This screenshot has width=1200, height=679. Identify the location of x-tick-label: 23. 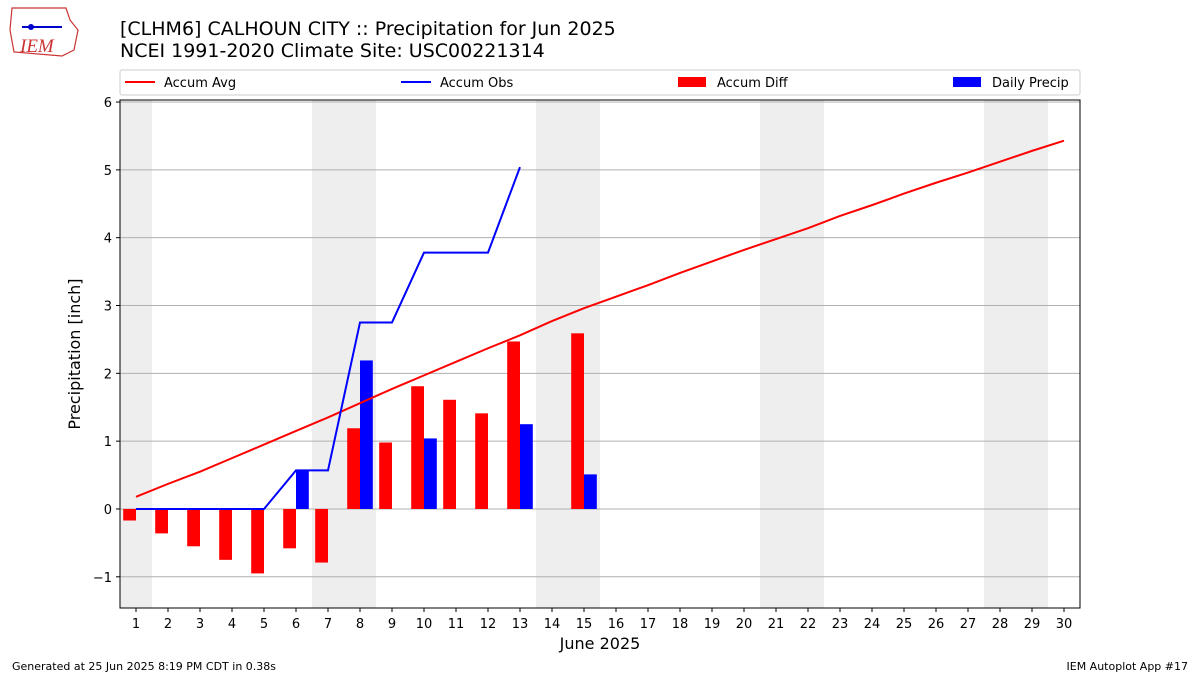
(840, 624).